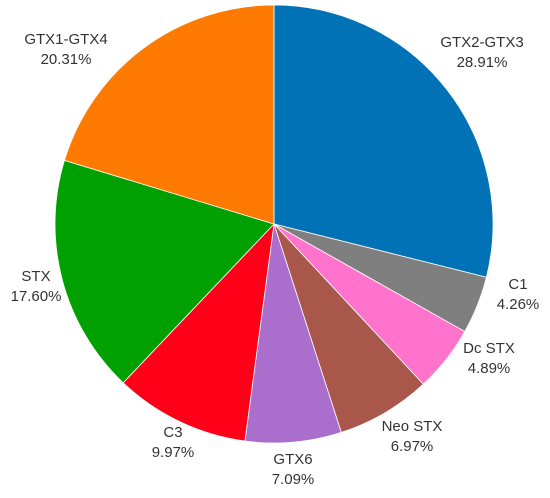 The width and height of the screenshot is (550, 498). Describe the element at coordinates (293, 479) in the screenshot. I see `slice-percent-gtx6: 7.09%` at that location.